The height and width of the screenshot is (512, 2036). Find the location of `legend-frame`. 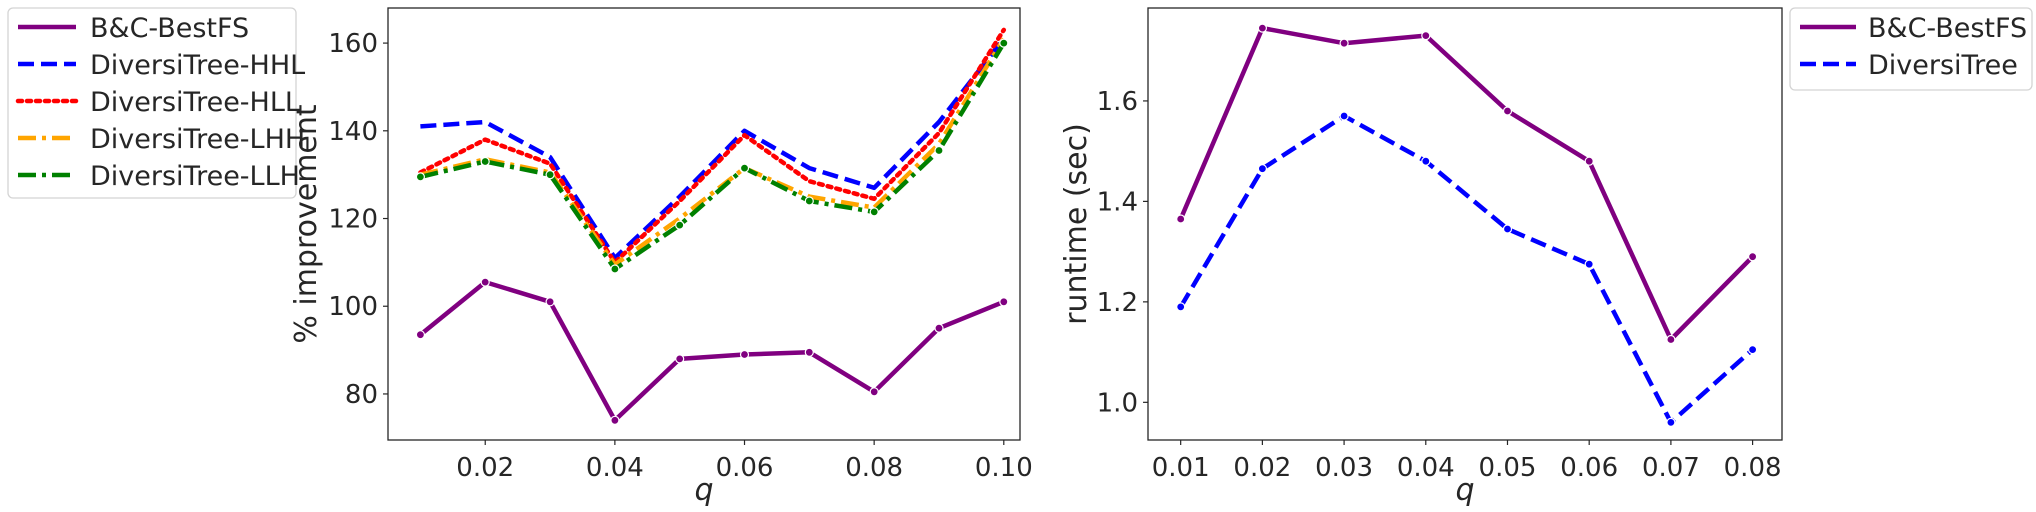

legend-frame is located at coordinates (152, 103).